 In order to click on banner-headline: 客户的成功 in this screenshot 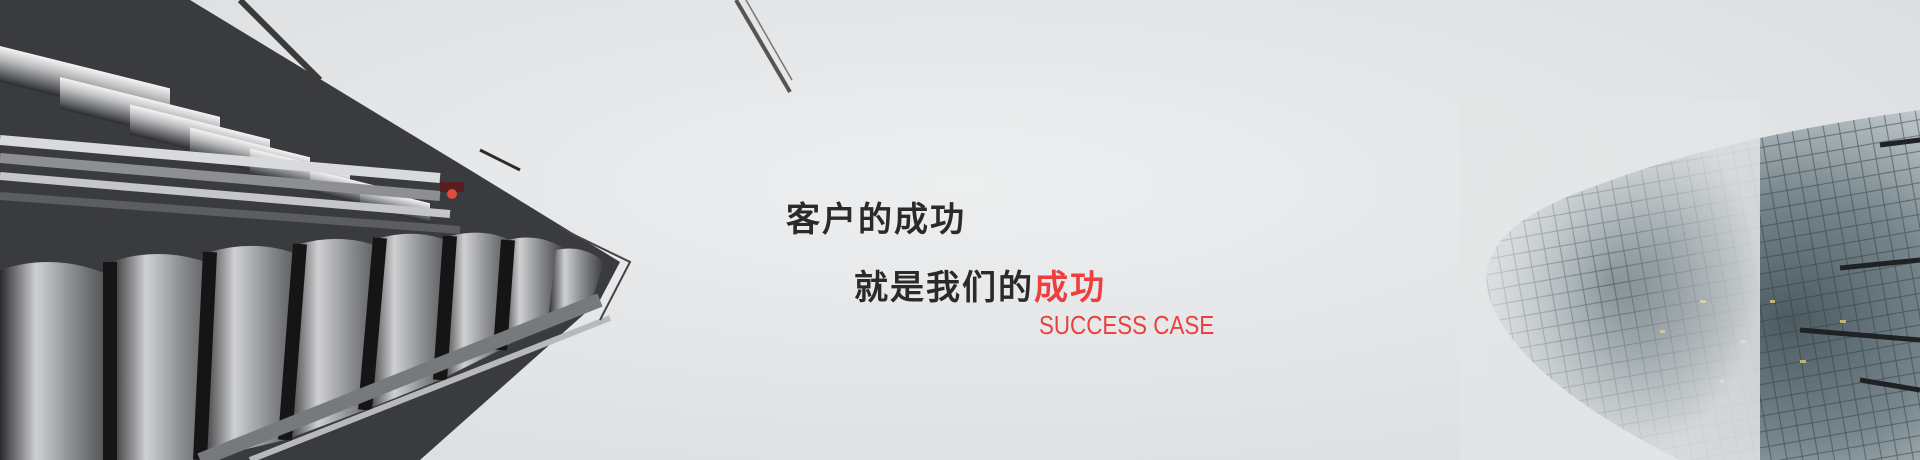, I will do `click(876, 220)`.